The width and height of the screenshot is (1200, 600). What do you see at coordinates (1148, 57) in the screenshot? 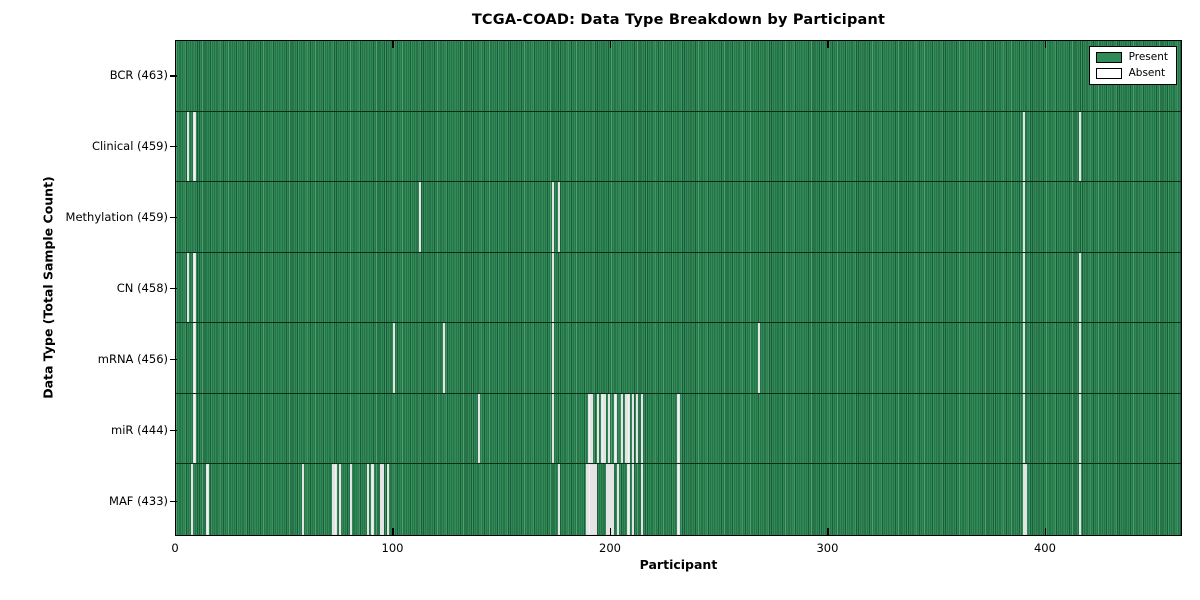
I see `legend-present-label: Present` at bounding box center [1148, 57].